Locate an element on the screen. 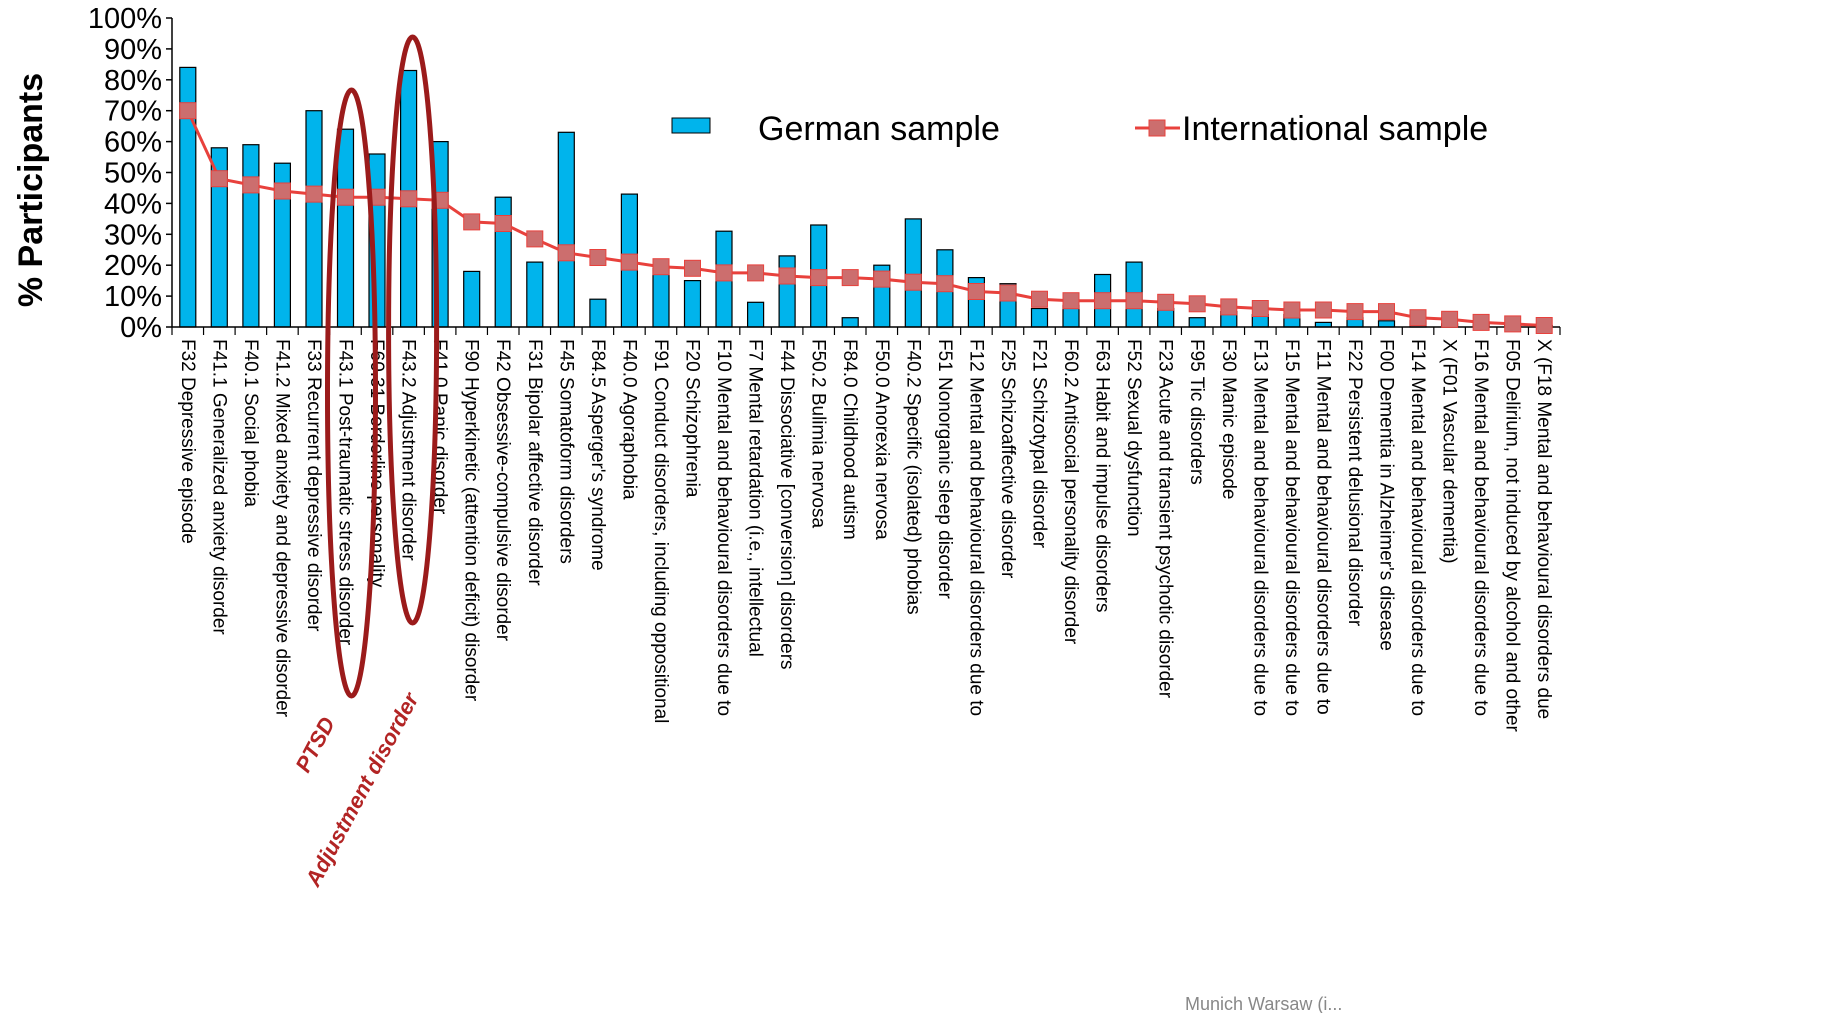 The width and height of the screenshot is (1845, 1013). category-label-13: F84.5 Asperger's syndrome is located at coordinates (597, 455).